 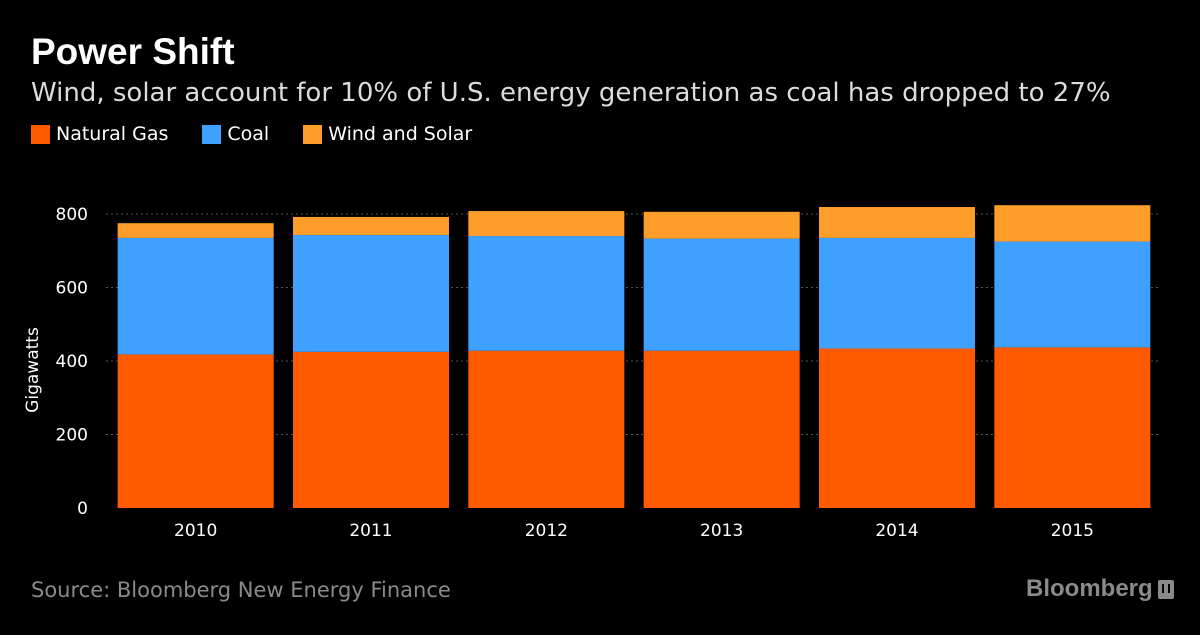 What do you see at coordinates (313, 134) in the screenshot?
I see `legend-swatch-wind-solar` at bounding box center [313, 134].